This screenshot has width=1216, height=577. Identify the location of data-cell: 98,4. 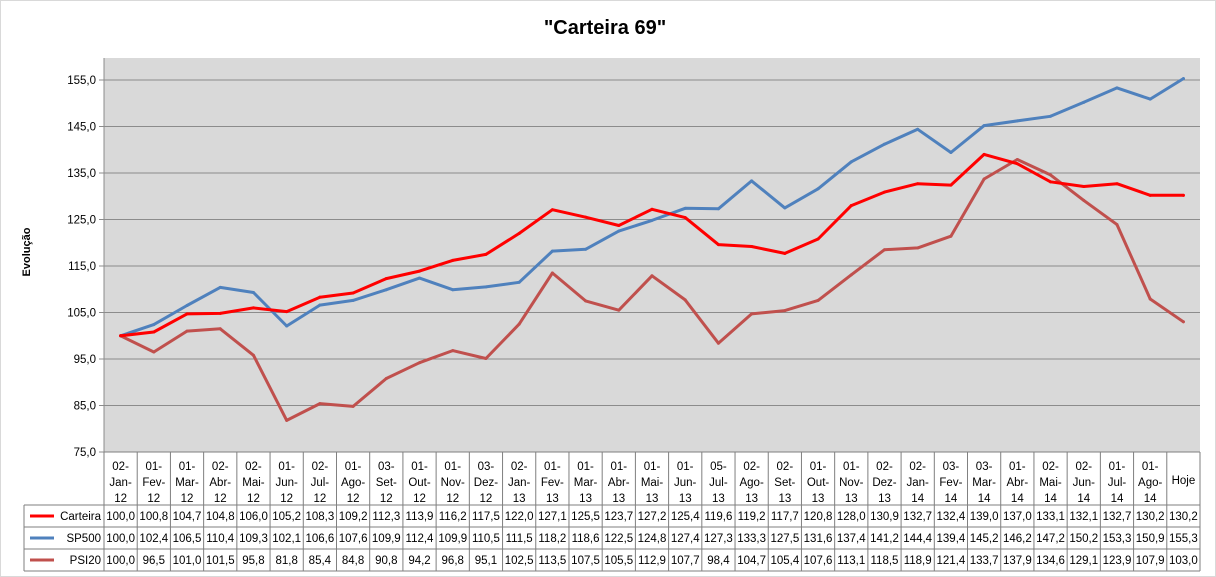
(718, 561).